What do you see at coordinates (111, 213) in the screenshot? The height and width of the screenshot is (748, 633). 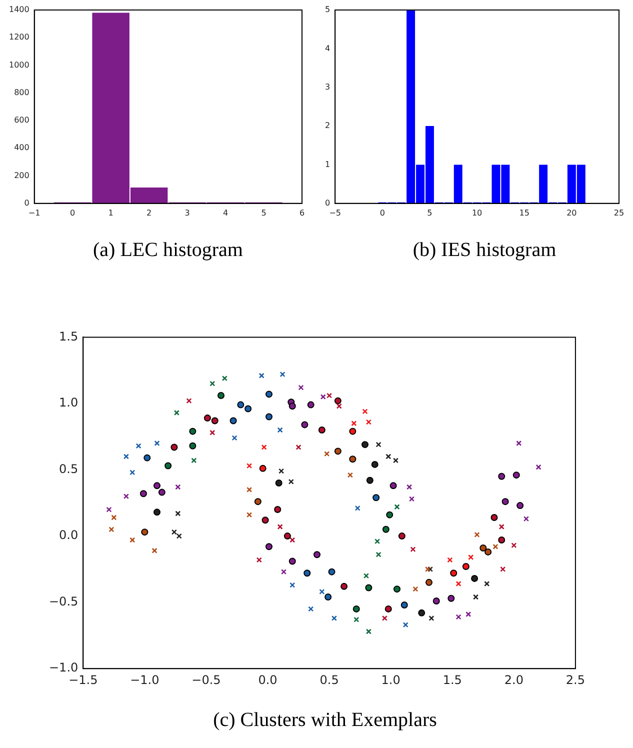 I see `x-tick-label: 1` at bounding box center [111, 213].